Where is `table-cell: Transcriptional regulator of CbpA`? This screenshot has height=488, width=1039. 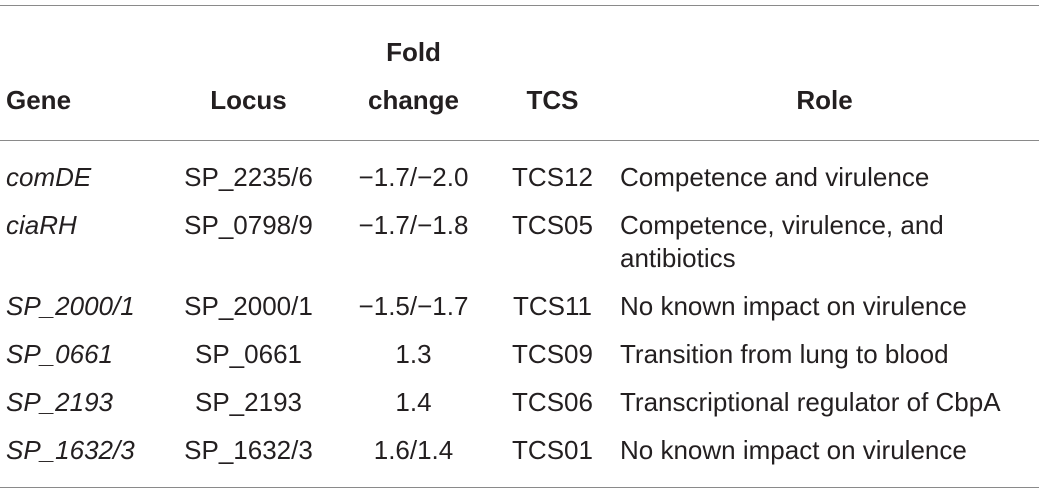
table-cell: Transcriptional regulator of CbpA is located at coordinates (810, 401).